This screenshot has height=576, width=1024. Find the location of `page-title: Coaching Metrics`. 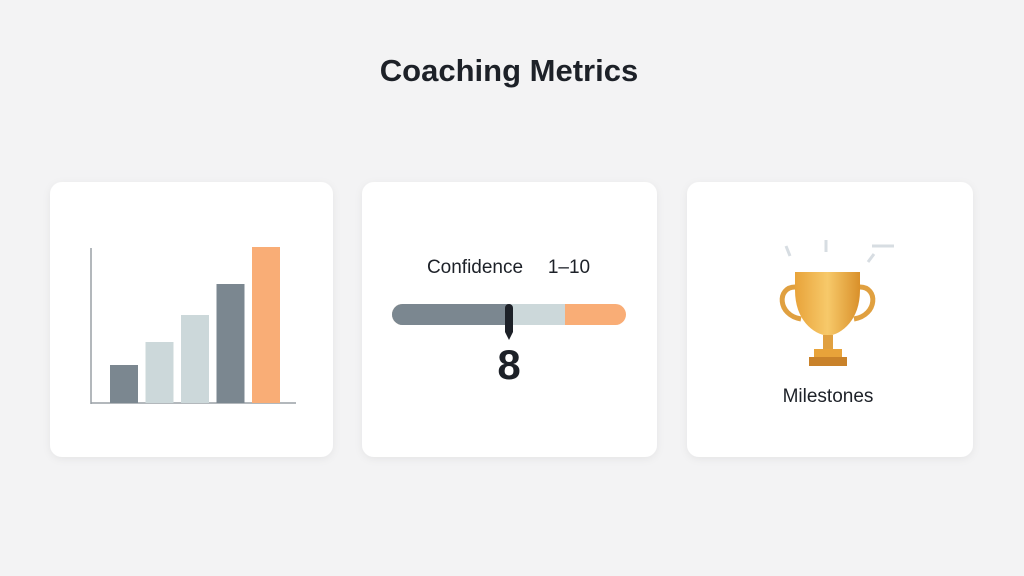

page-title: Coaching Metrics is located at coordinates (509, 70).